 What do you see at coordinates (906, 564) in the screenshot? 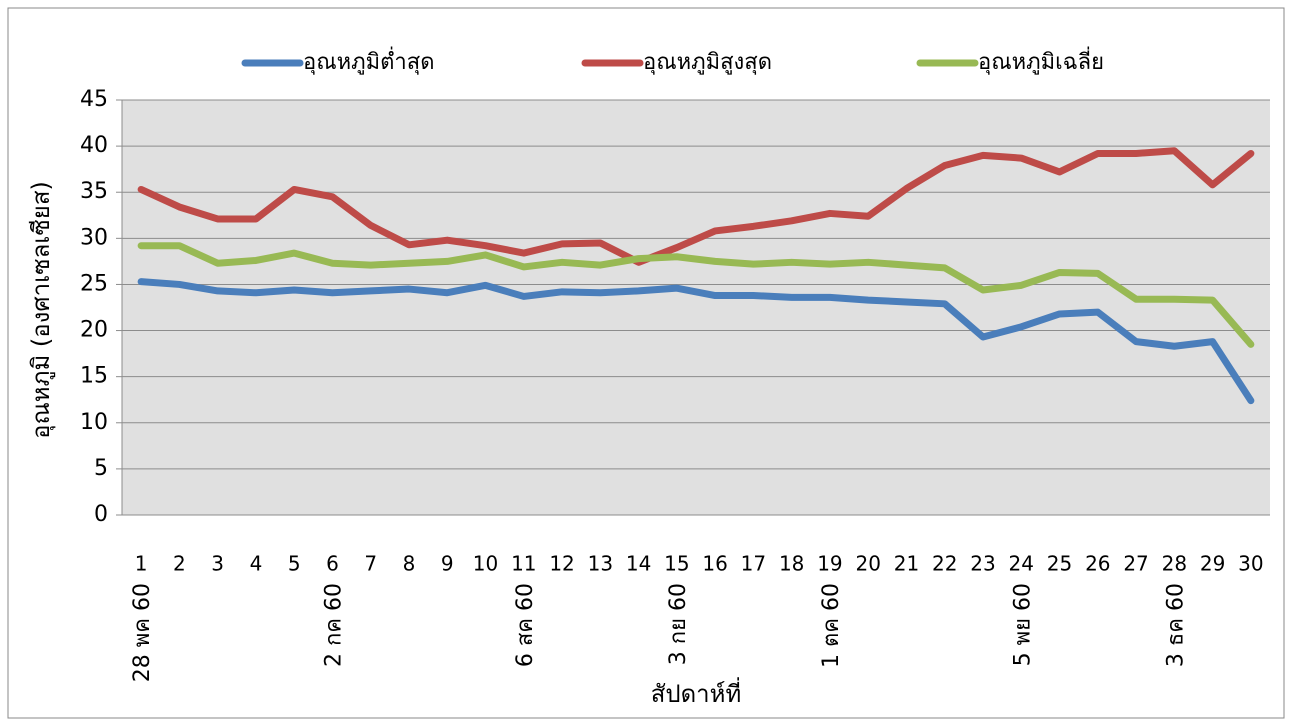
I see `x-tick-label: 21` at bounding box center [906, 564].